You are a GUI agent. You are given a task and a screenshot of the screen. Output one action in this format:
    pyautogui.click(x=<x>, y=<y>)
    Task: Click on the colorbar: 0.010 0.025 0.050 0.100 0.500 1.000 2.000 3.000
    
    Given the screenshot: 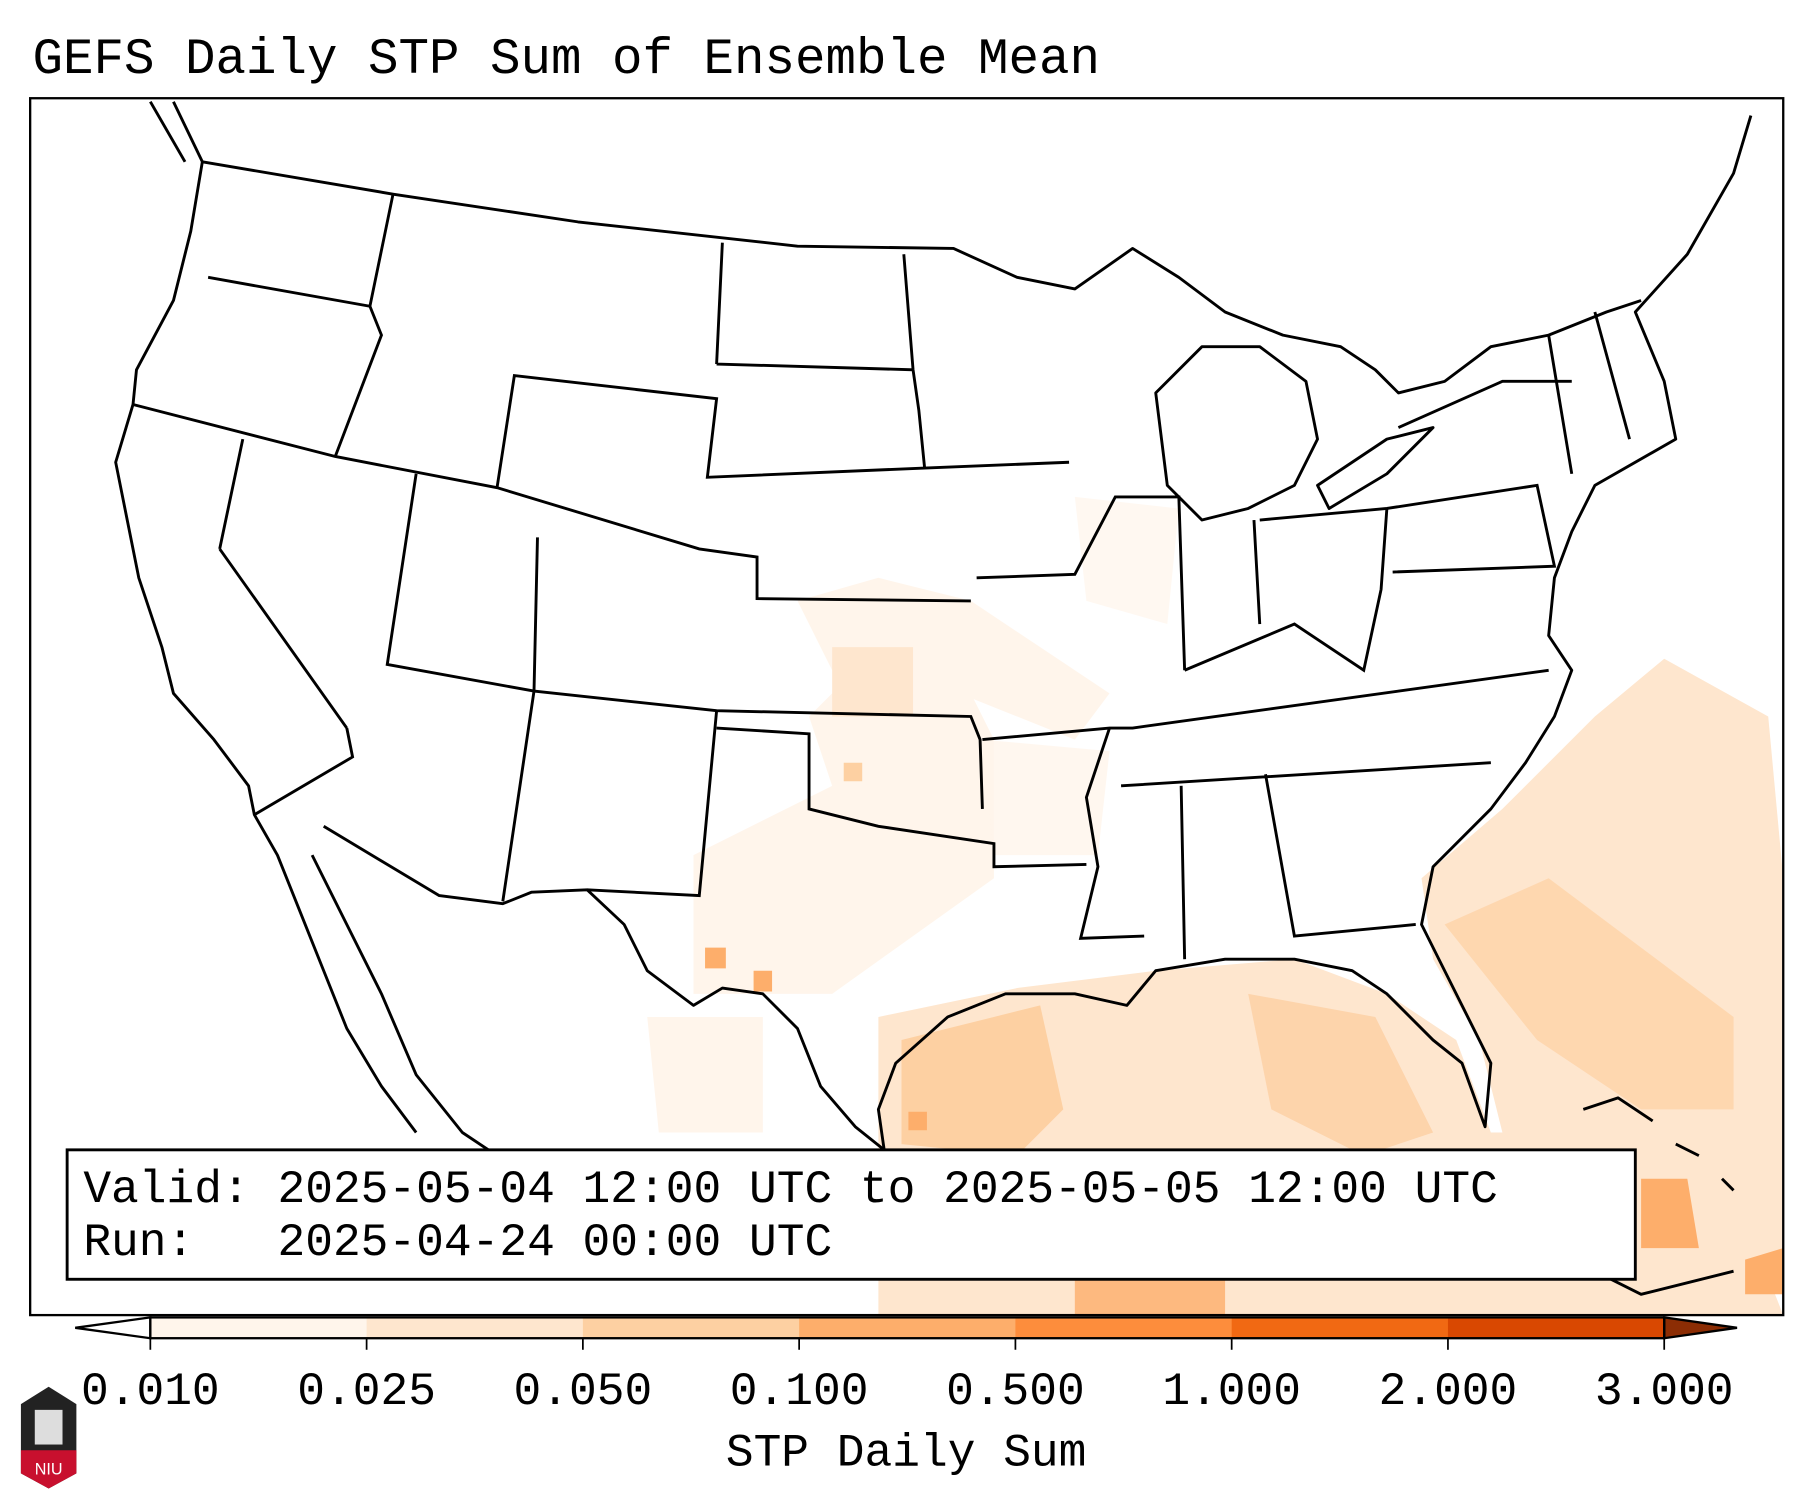 What is the action you would take?
    pyautogui.click(x=906, y=1367)
    